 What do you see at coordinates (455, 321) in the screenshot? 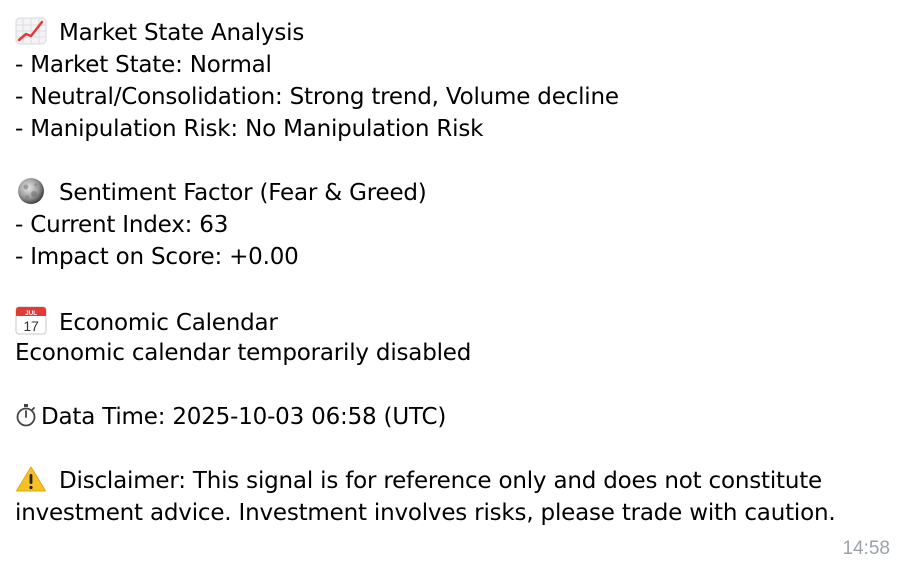
I see `calendar-section-heading: JUL 17 Economic Calendar` at bounding box center [455, 321].